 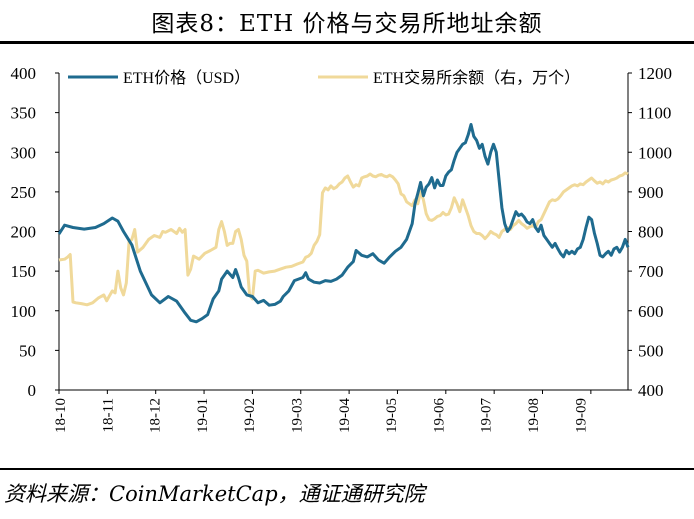 I want to click on x-tick-label: 18-11, so click(x=108, y=415).